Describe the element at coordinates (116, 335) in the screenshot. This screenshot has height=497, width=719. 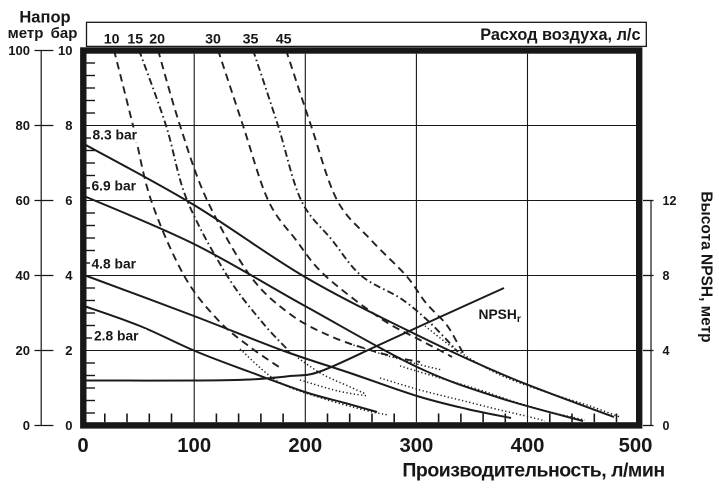
I see `svg-text: 2.8 bar` at that location.